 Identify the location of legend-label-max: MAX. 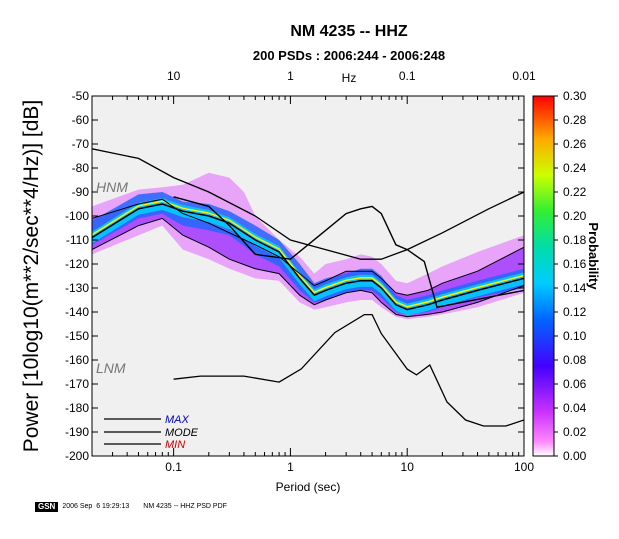
(177, 420).